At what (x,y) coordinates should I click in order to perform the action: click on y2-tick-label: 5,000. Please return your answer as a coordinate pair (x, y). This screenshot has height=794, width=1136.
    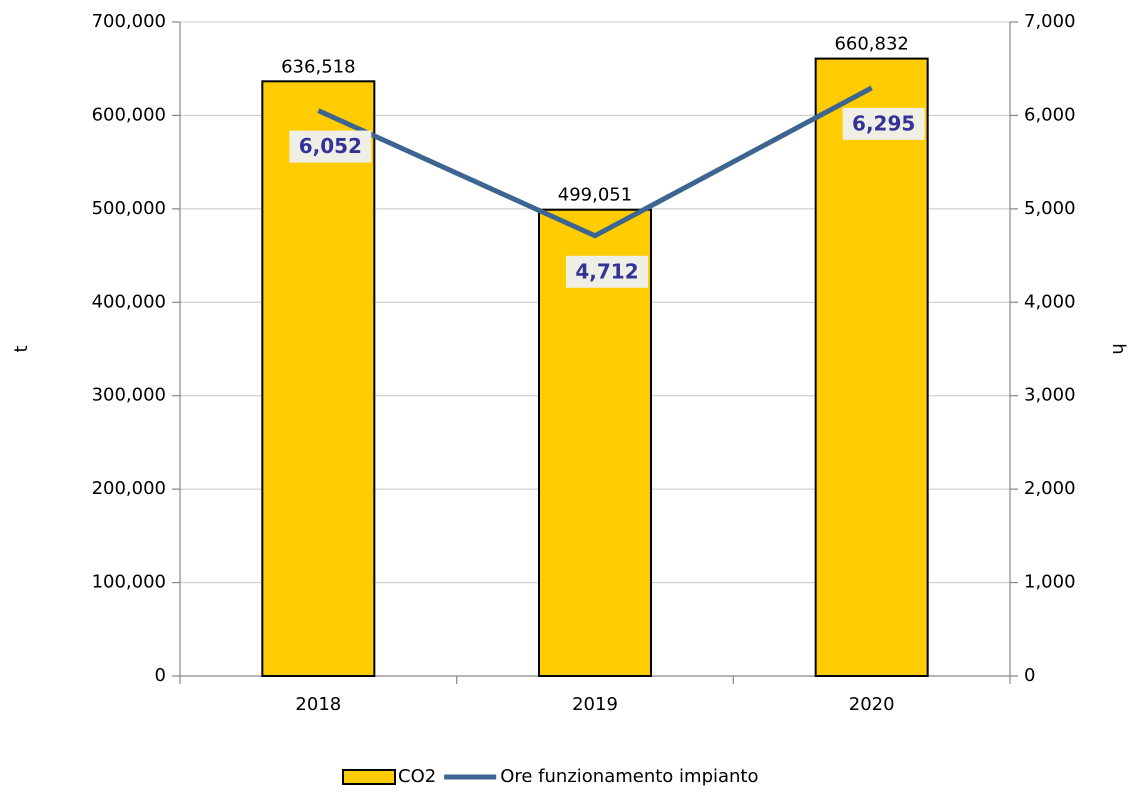
    Looking at the image, I should click on (1050, 208).